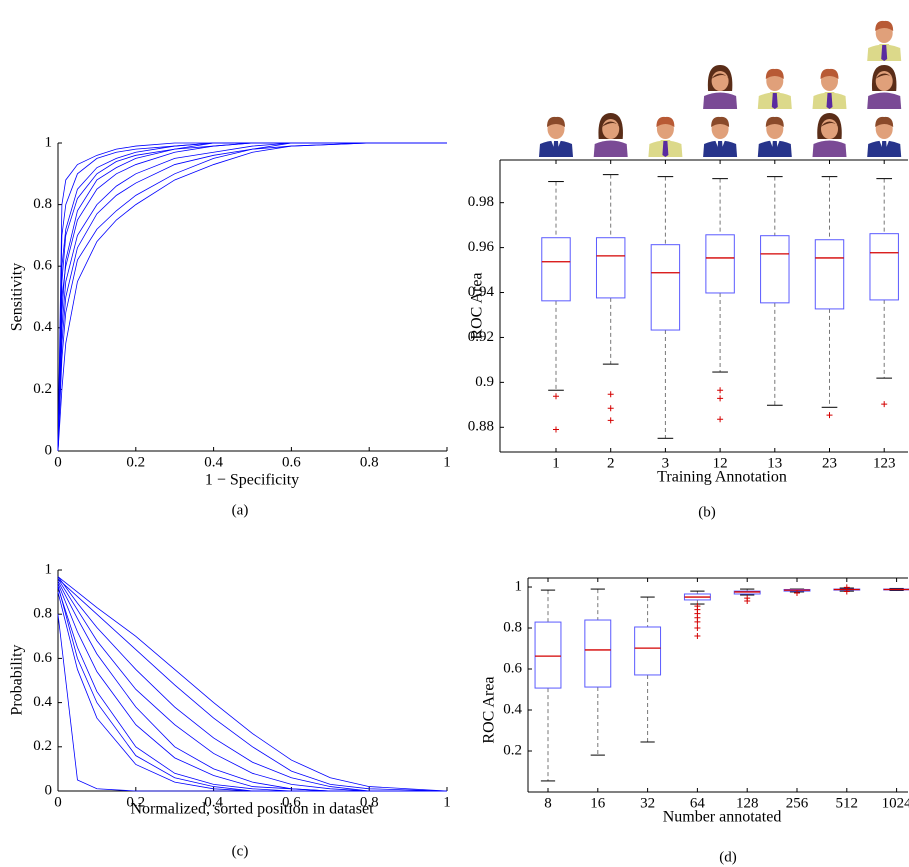 This screenshot has width=909, height=867. I want to click on y-tick-label: 0.98, so click(481, 202).